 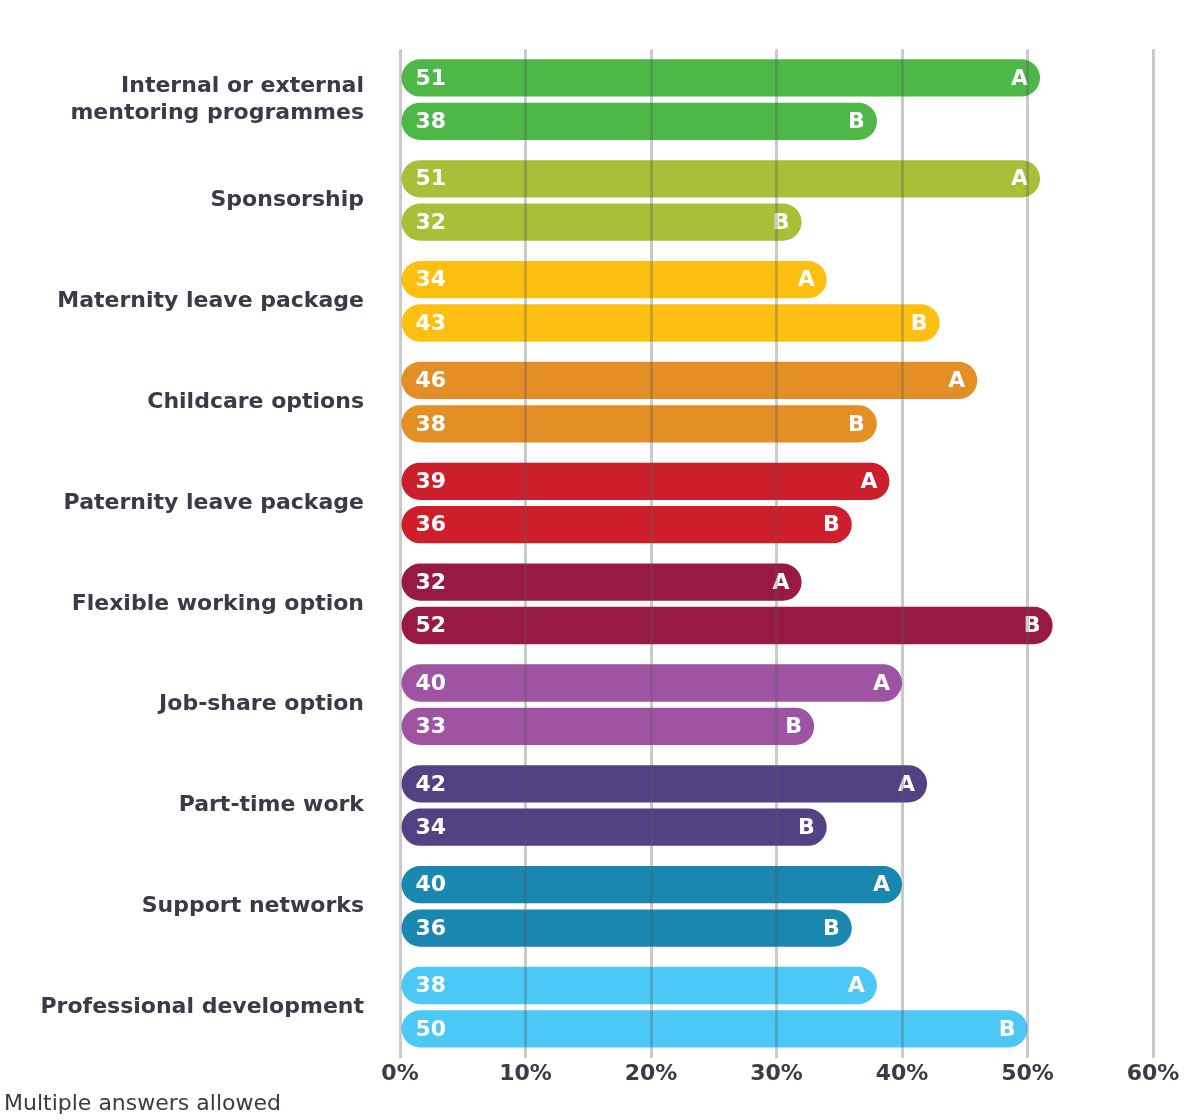 I want to click on x-tick-label: 50%, so click(x=1027, y=1072).